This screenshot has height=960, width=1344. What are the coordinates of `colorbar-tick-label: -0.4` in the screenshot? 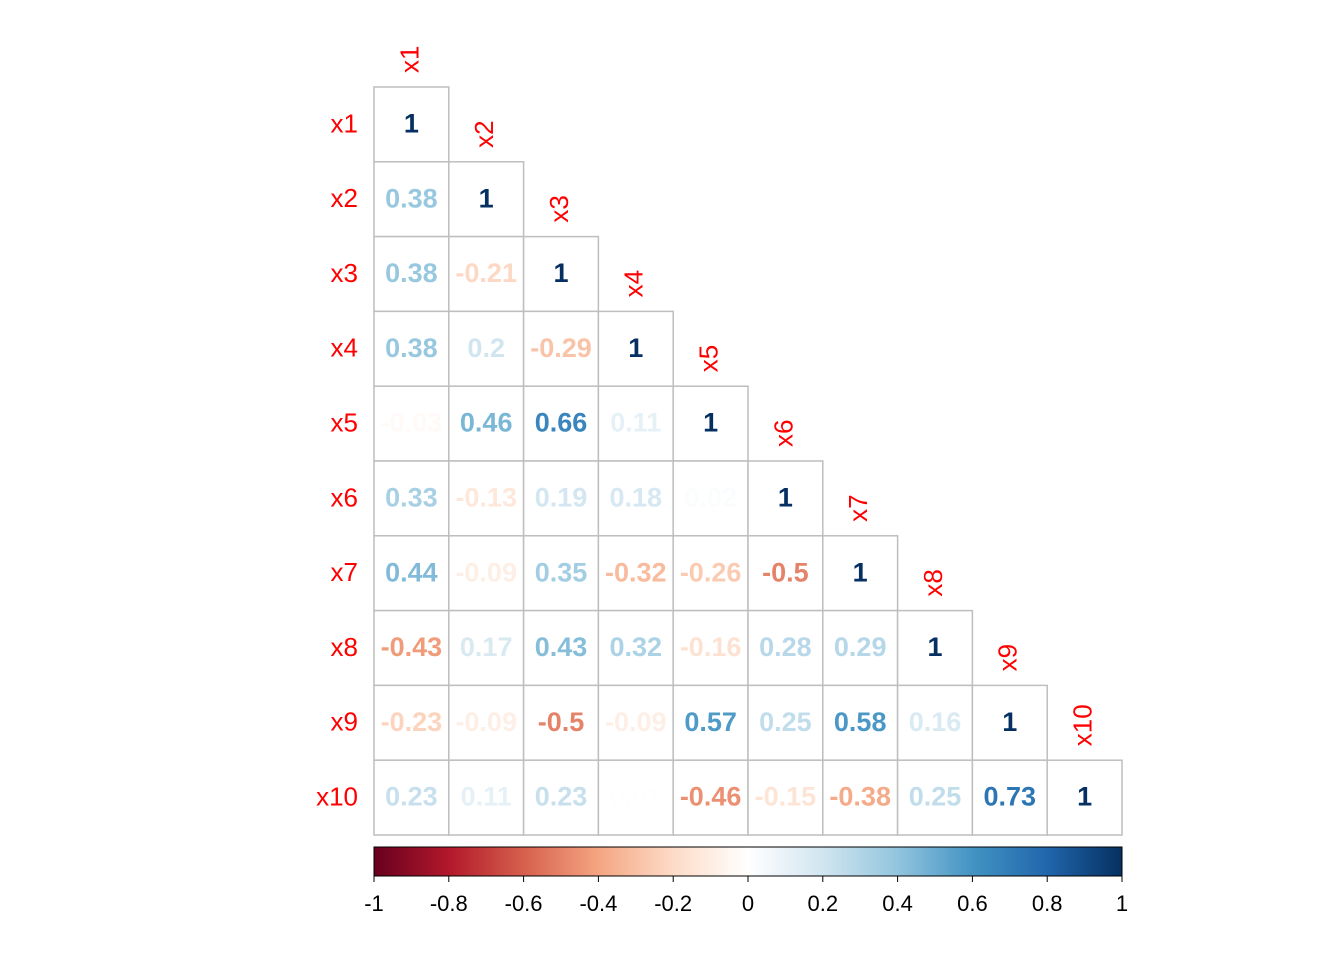 It's located at (598, 903).